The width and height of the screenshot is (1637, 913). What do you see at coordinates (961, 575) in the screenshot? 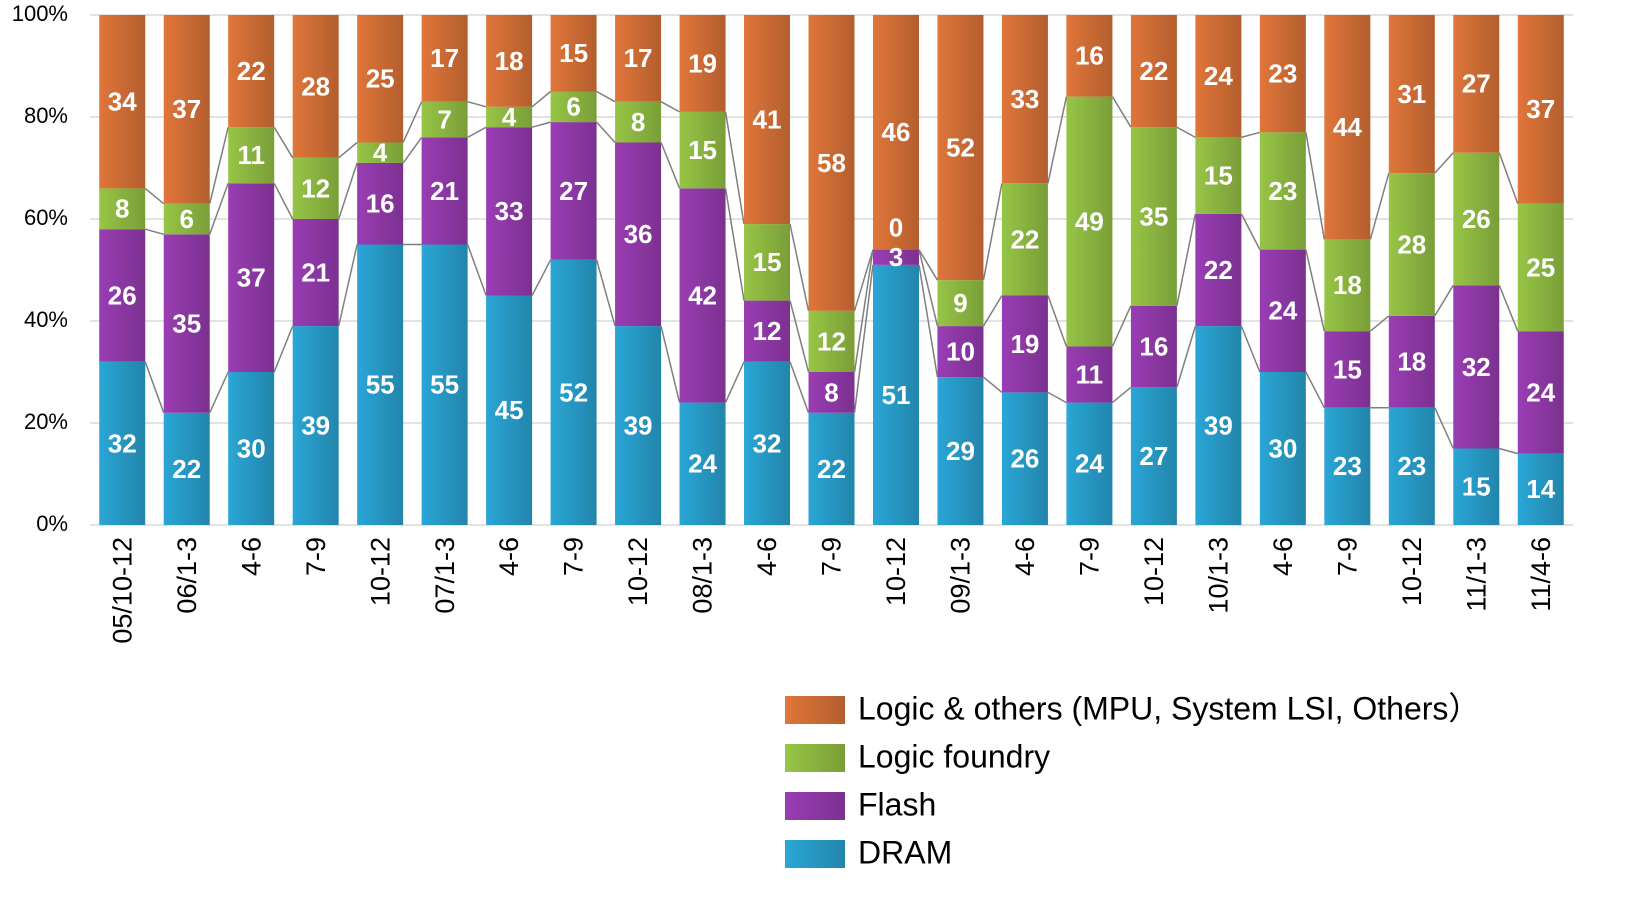
I see `x-tick-label: 09/1-3` at bounding box center [961, 575].